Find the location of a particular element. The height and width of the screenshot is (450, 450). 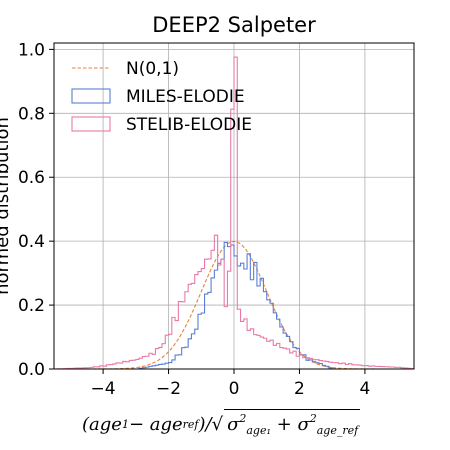

x-tick-label: −2 is located at coordinates (168, 389).